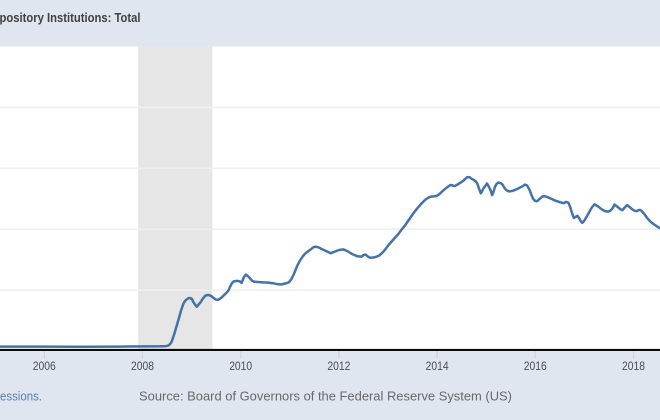 The image size is (660, 420). Describe the element at coordinates (438, 367) in the screenshot. I see `svg-text: 2014` at that location.